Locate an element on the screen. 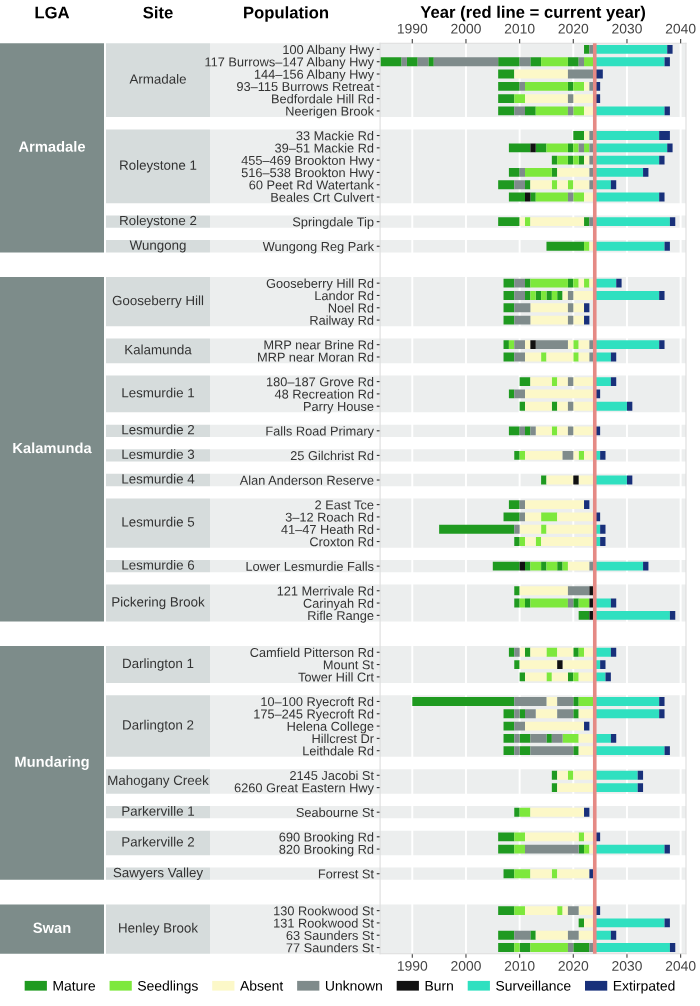 The height and width of the screenshot is (1006, 700). text: Site is located at coordinates (158, 12).